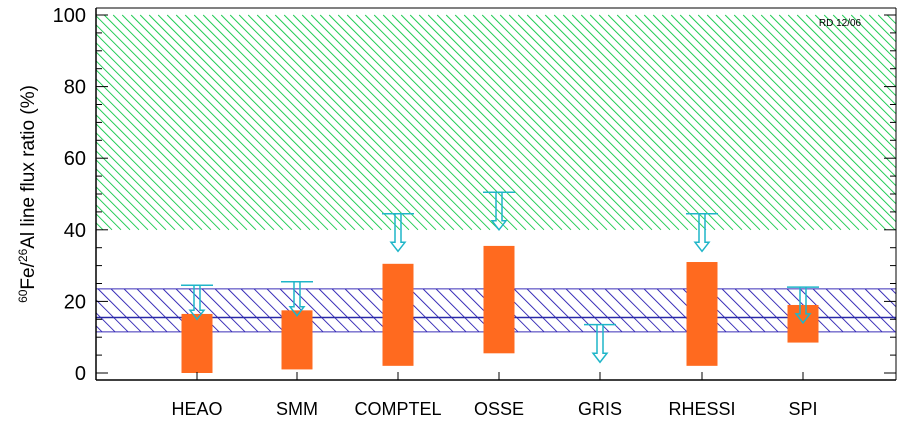 This screenshot has width=898, height=428. Describe the element at coordinates (701, 409) in the screenshot. I see `x-tick-label: RHESSI` at that location.